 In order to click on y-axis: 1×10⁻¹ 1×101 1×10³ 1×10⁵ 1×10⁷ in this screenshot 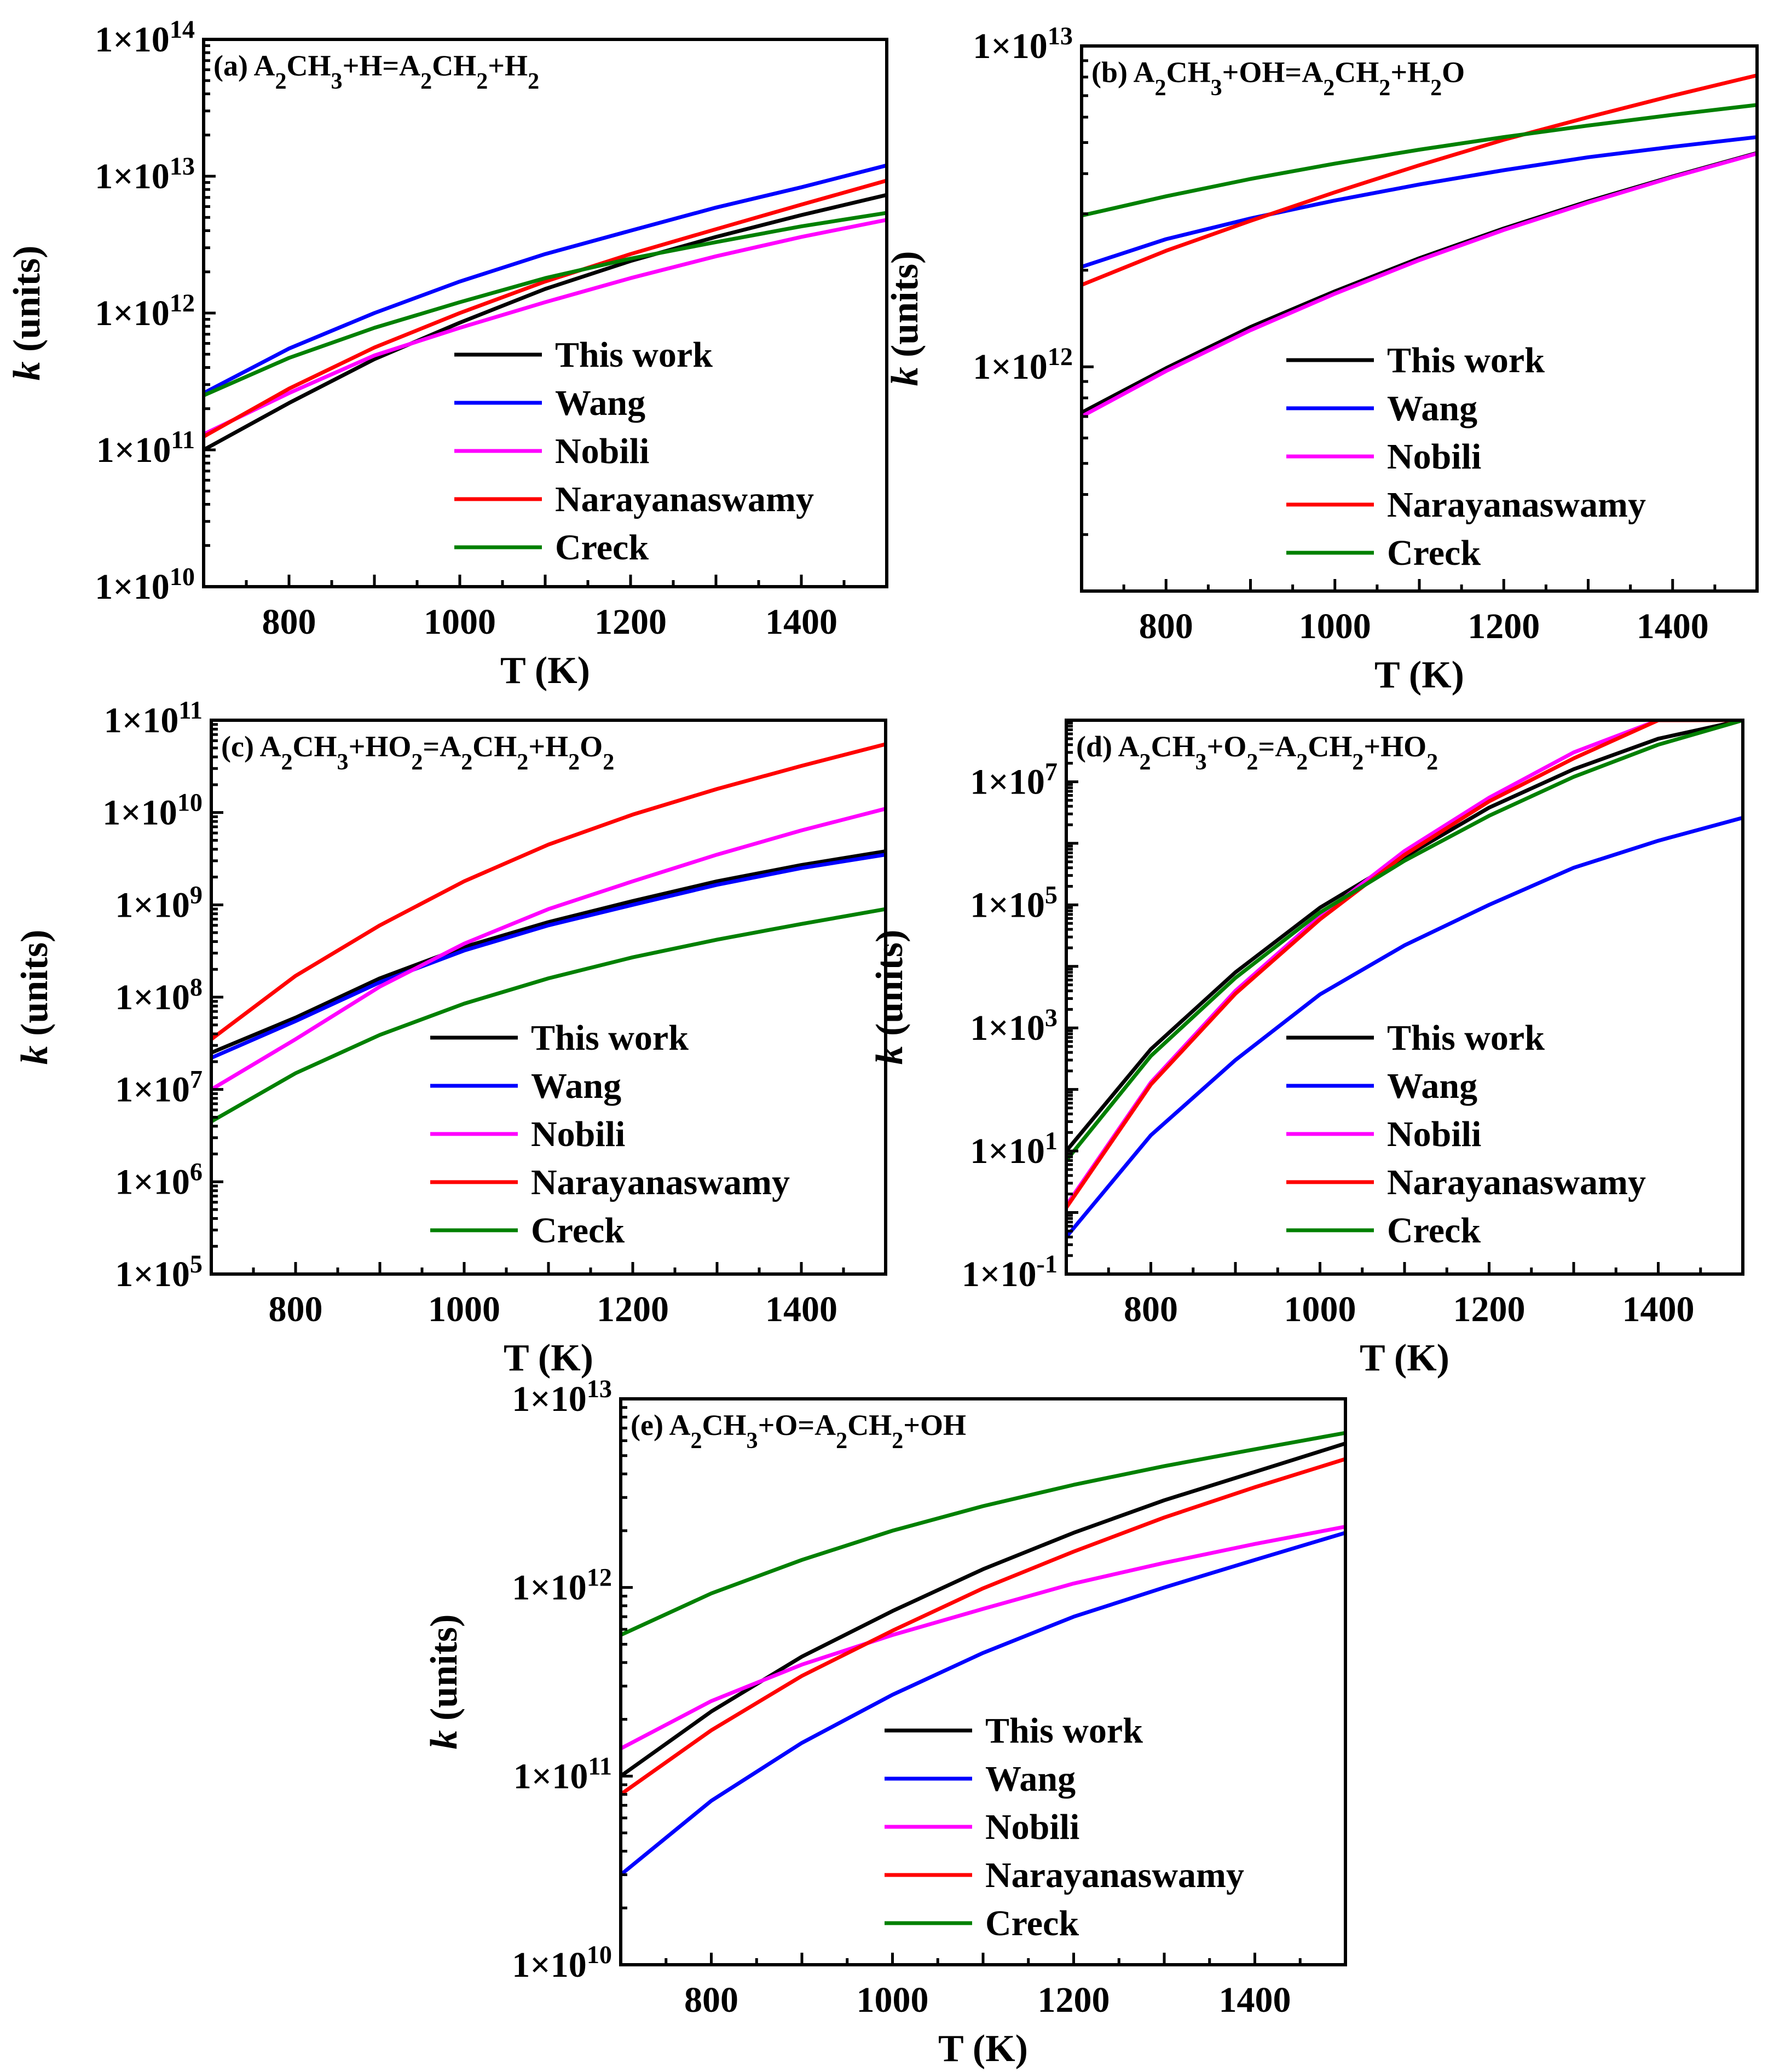, I will do `click(1020, 1007)`.